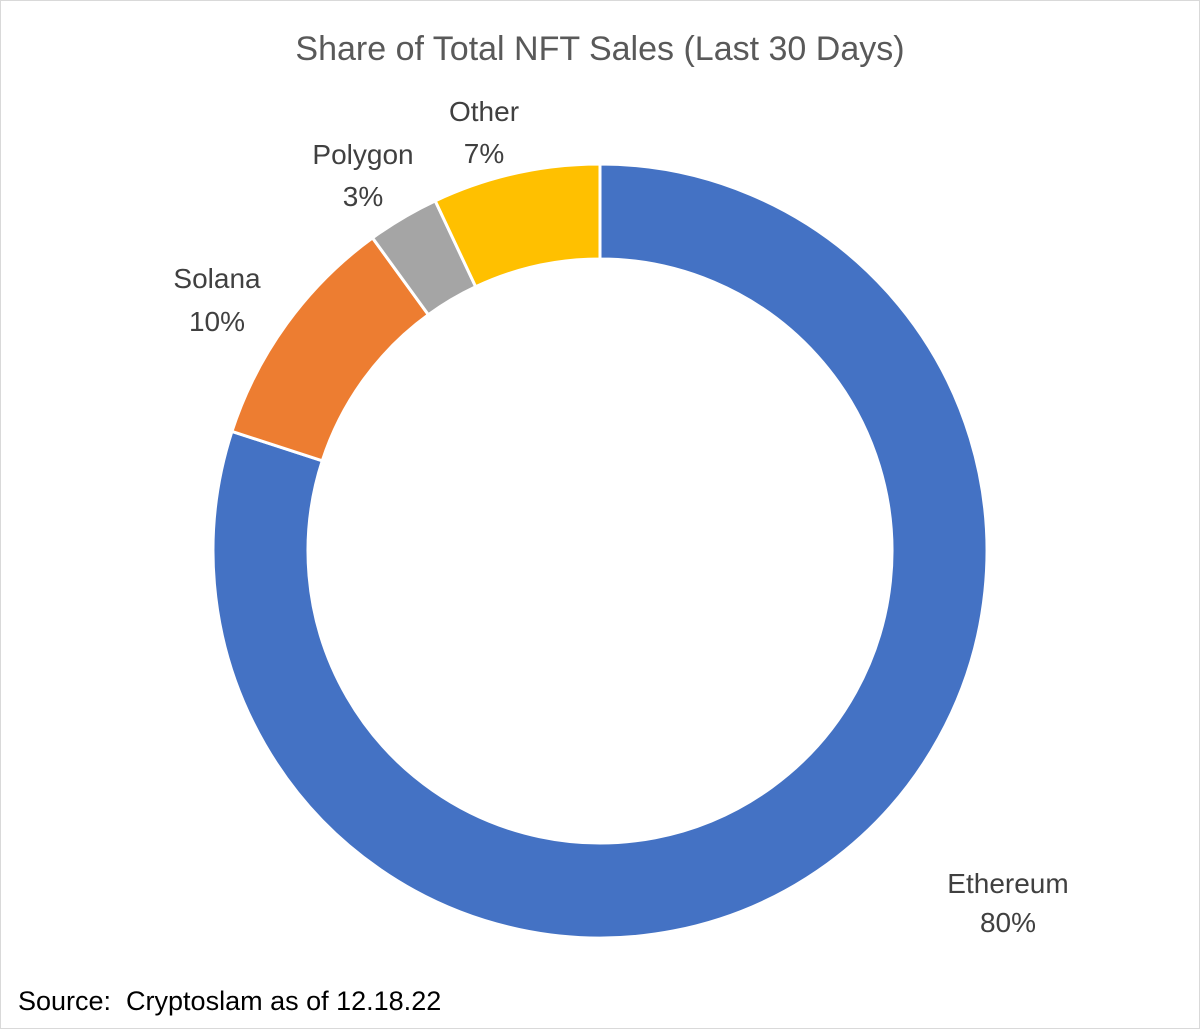  What do you see at coordinates (362, 175) in the screenshot?
I see `slice-label-polygon: Polygon 3%` at bounding box center [362, 175].